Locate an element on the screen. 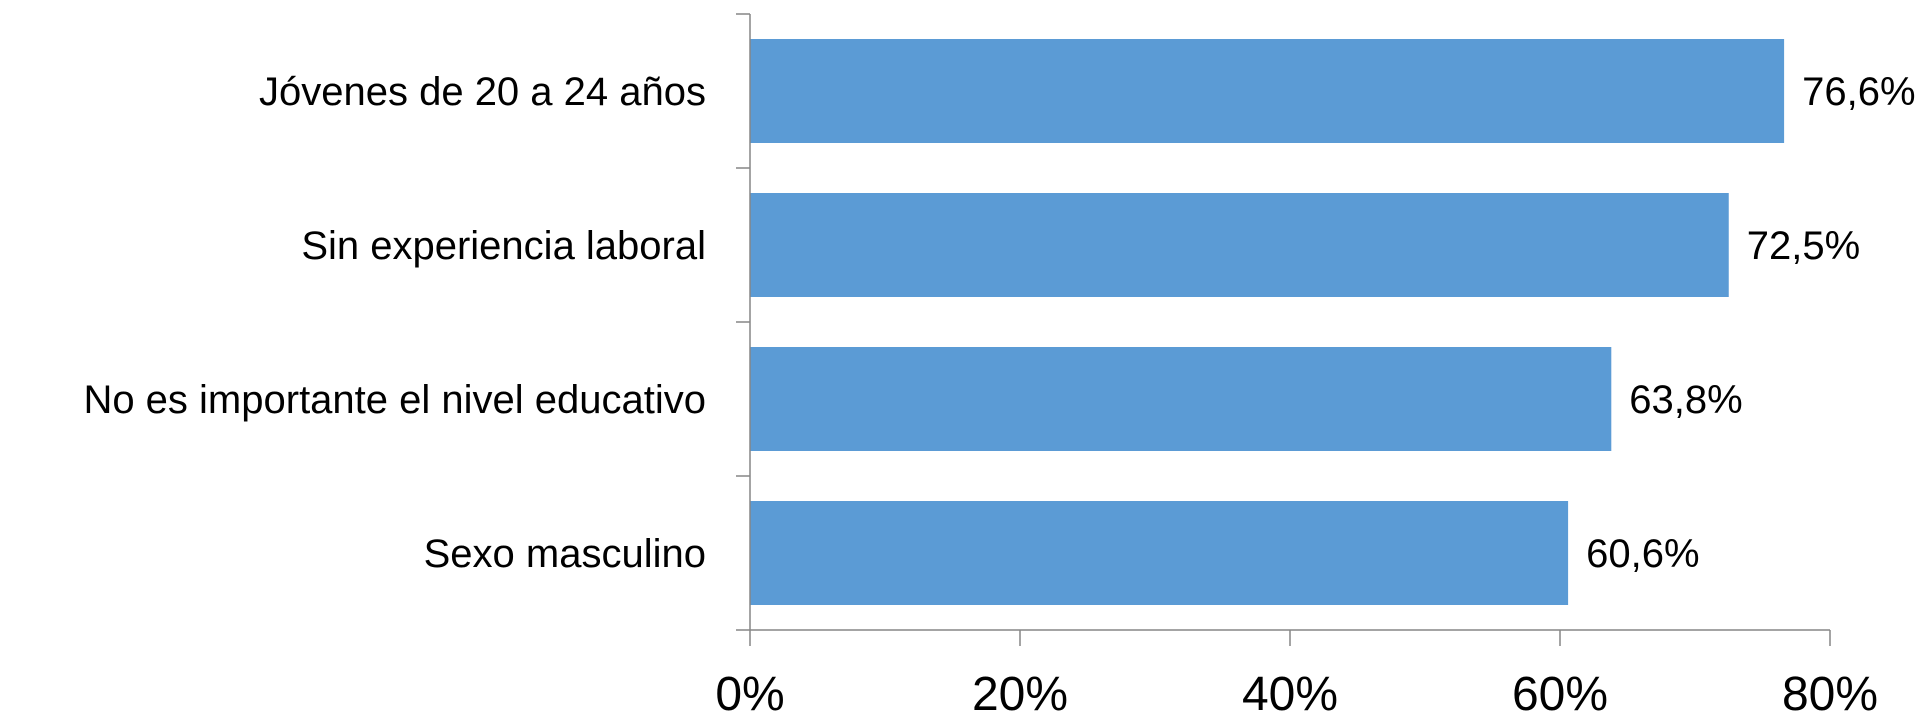 The height and width of the screenshot is (726, 1927). data-label: 63,8% is located at coordinates (1685, 400).